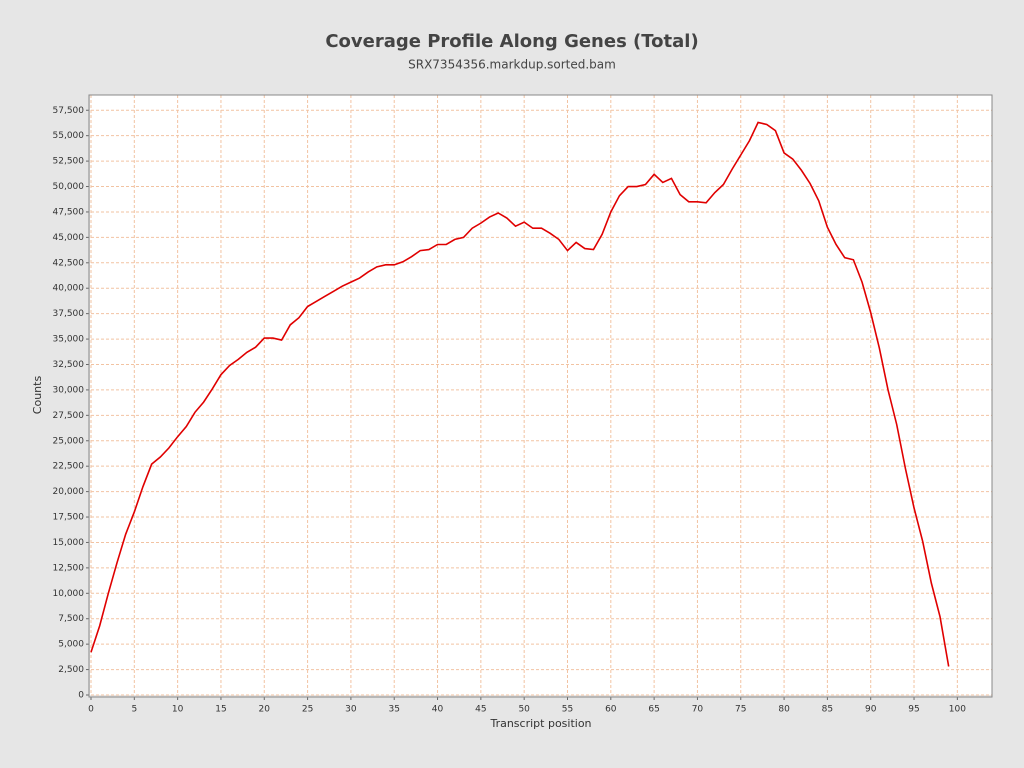  What do you see at coordinates (827, 710) in the screenshot?
I see `x-tick-label: 85` at bounding box center [827, 710].